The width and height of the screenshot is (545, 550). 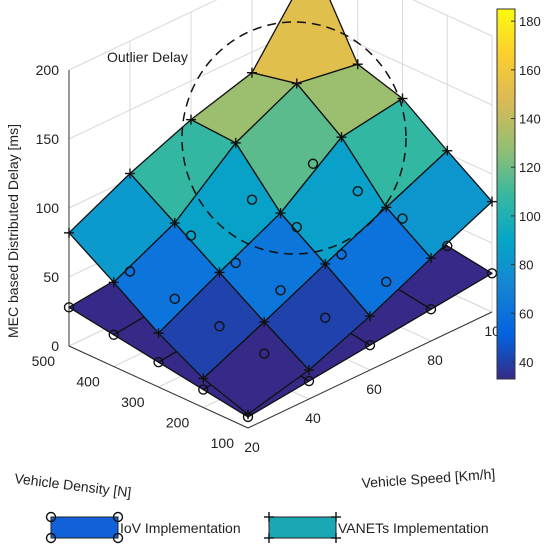 What do you see at coordinates (530, 21) in the screenshot?
I see `colorbar-tick-label: 180` at bounding box center [530, 21].